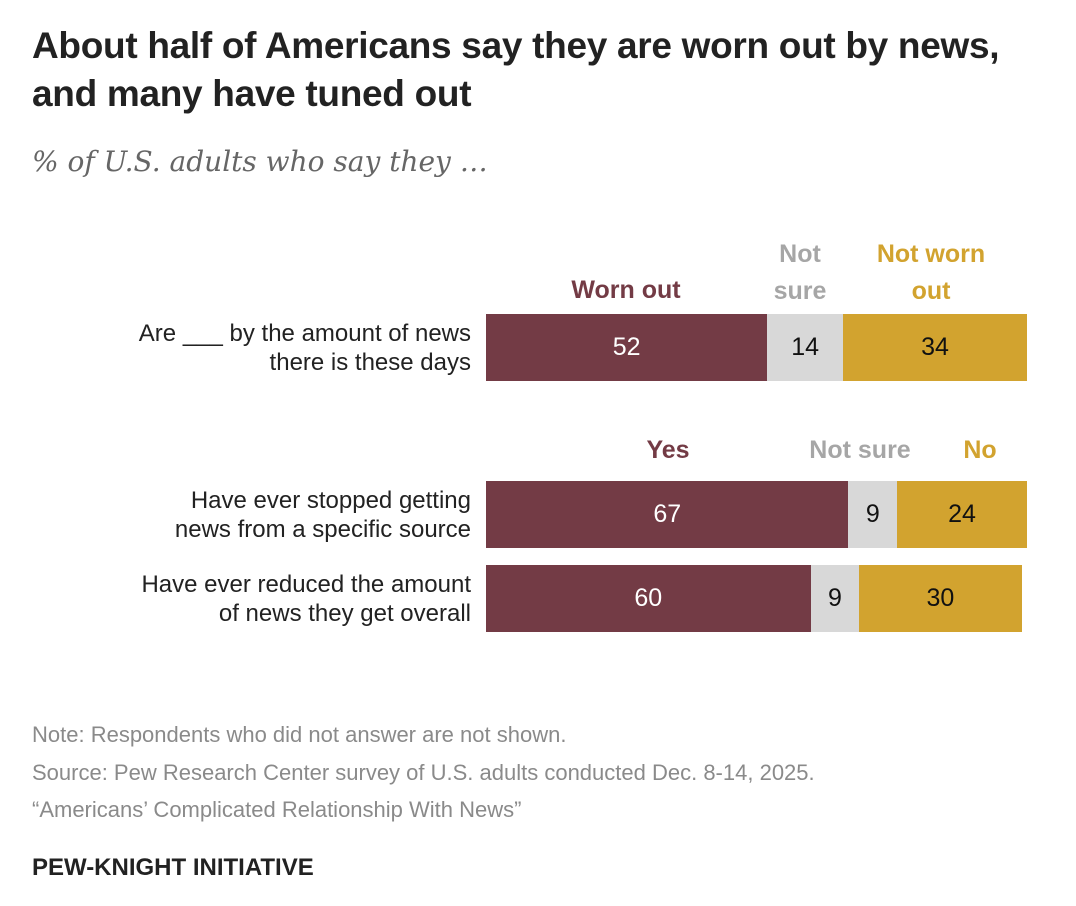  What do you see at coordinates (980, 450) in the screenshot?
I see `legend-no: No` at bounding box center [980, 450].